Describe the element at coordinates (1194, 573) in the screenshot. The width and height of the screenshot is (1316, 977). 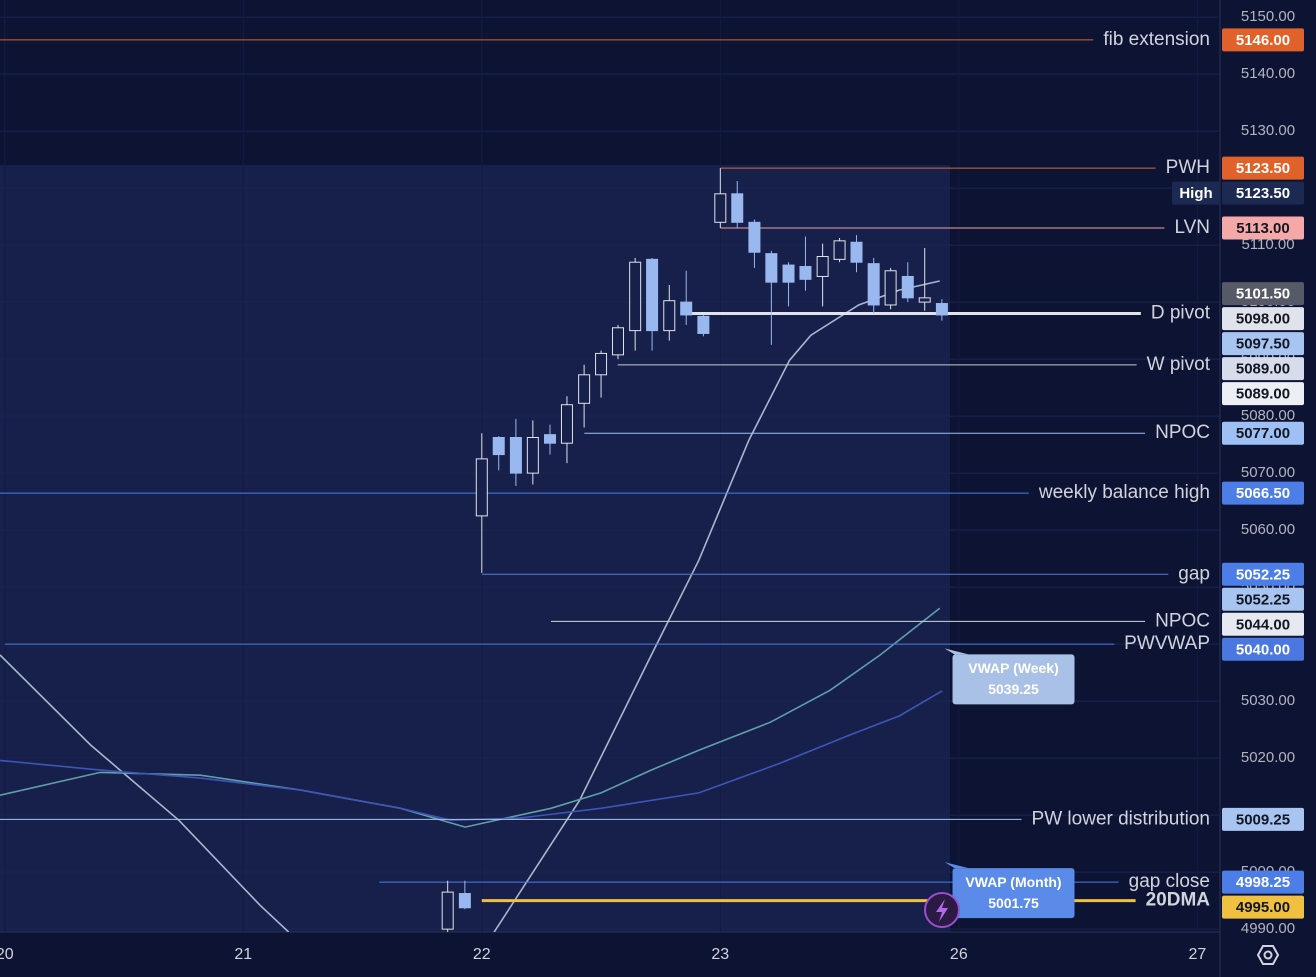
I see `level-label: gap` at that location.